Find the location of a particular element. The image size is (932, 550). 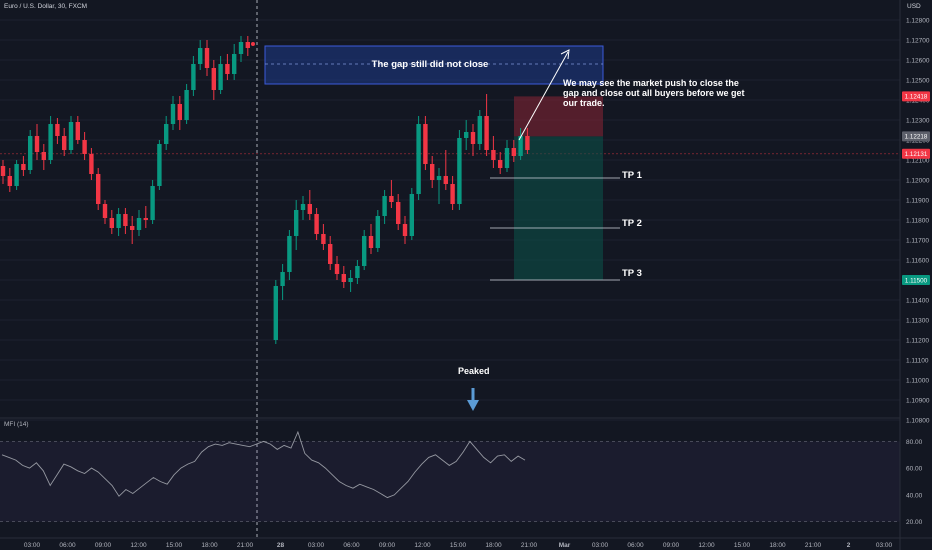

push-arrow-line is located at coordinates (543, 96).